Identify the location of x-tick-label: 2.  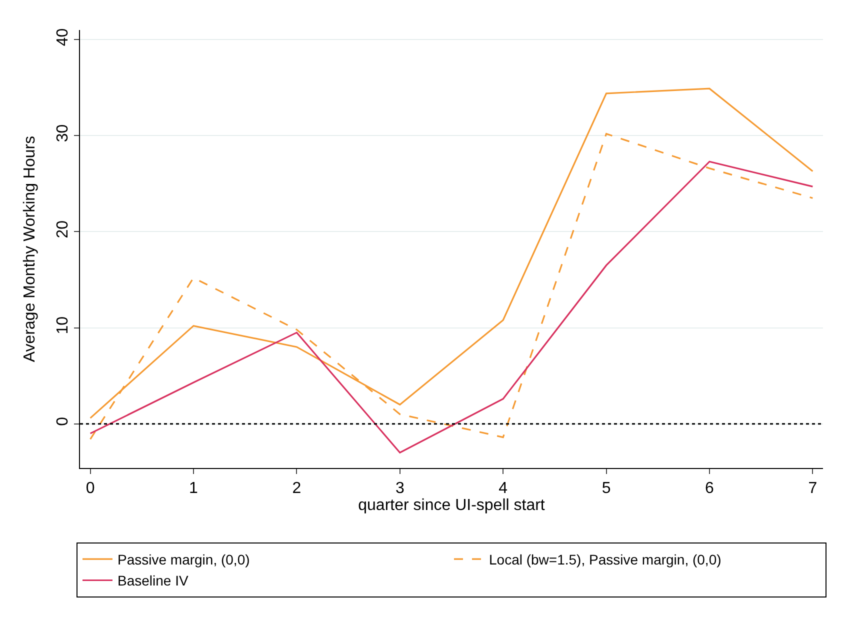
(297, 489).